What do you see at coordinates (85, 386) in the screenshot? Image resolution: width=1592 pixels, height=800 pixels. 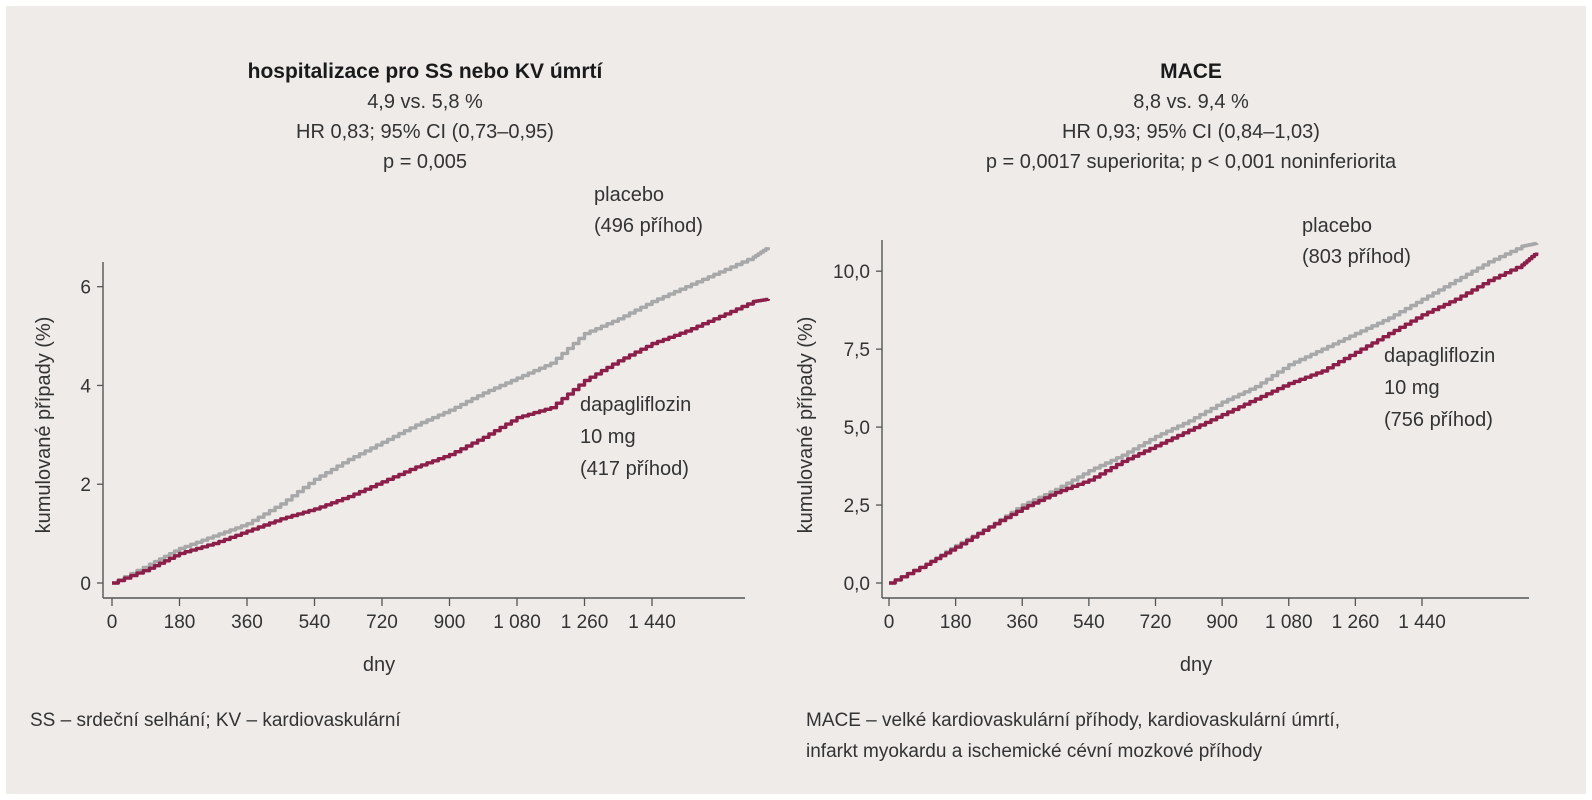 I see `y-tick-label: 4` at bounding box center [85, 386].